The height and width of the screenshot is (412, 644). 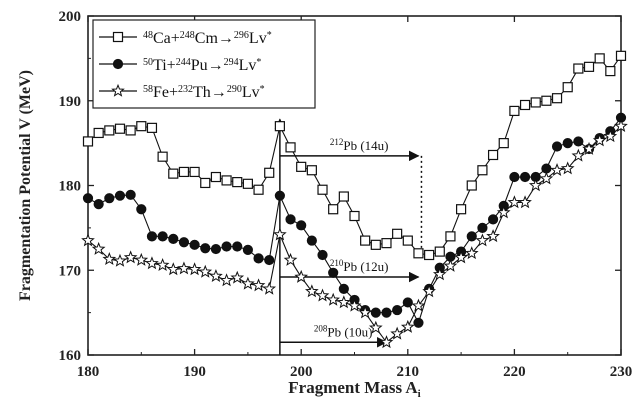 I want to click on x-tick-label: 220, so click(x=514, y=372).